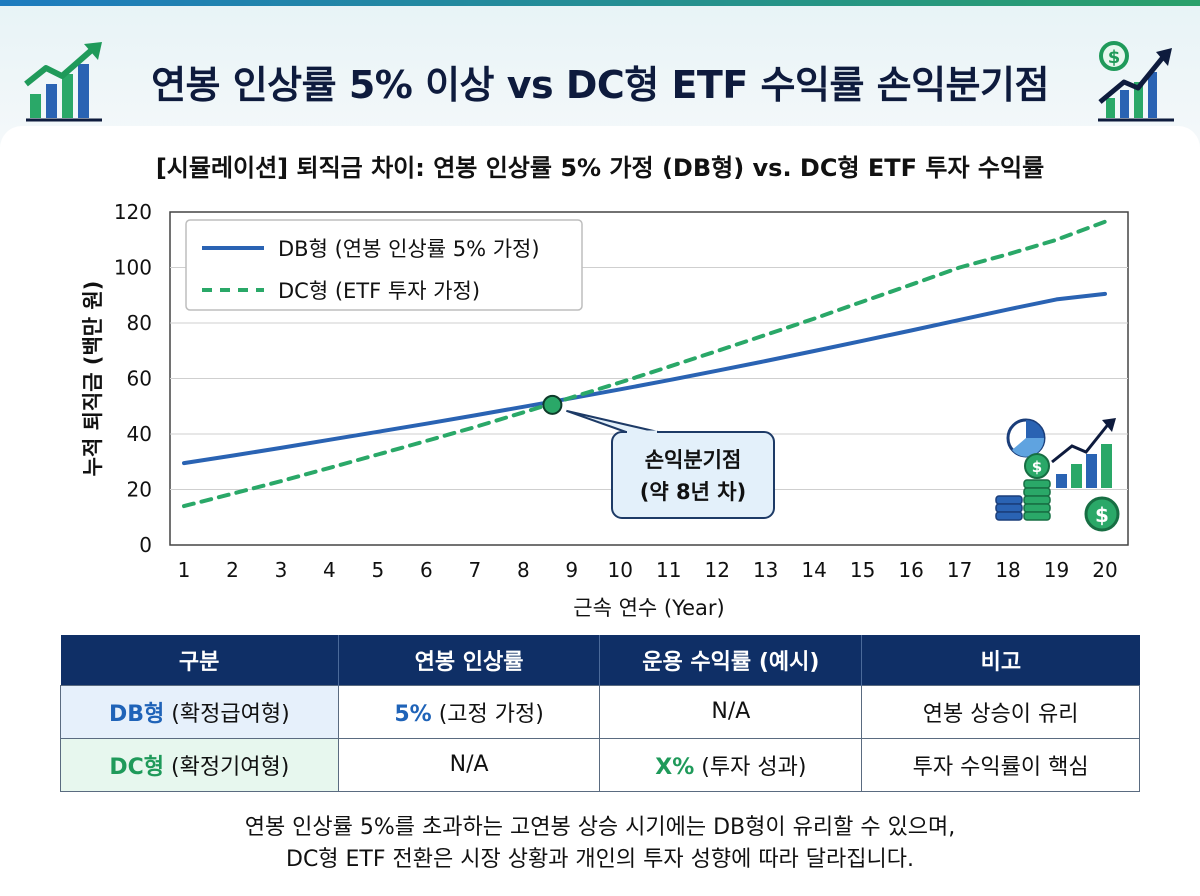  I want to click on x-tick-label: 16, so click(910, 570).